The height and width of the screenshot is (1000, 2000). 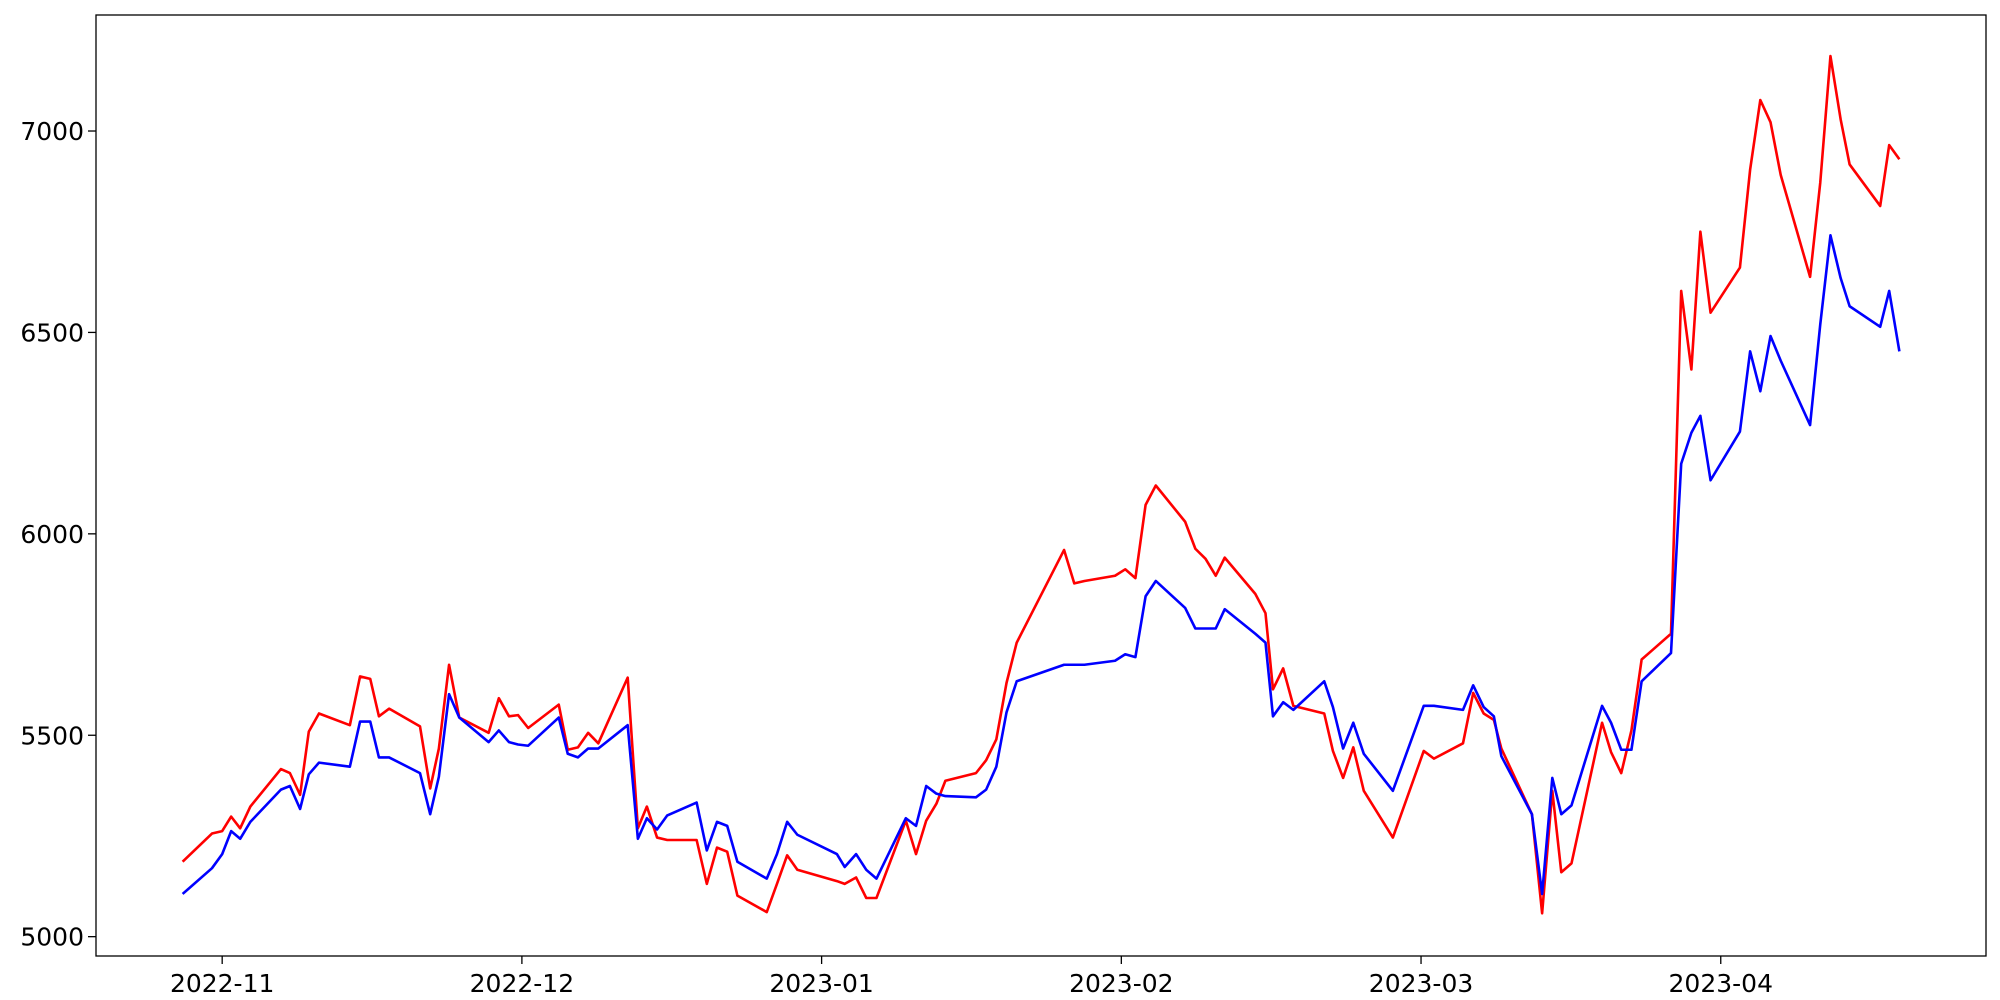 What do you see at coordinates (1721, 983) in the screenshot?
I see `x-tick-label: 2023-04` at bounding box center [1721, 983].